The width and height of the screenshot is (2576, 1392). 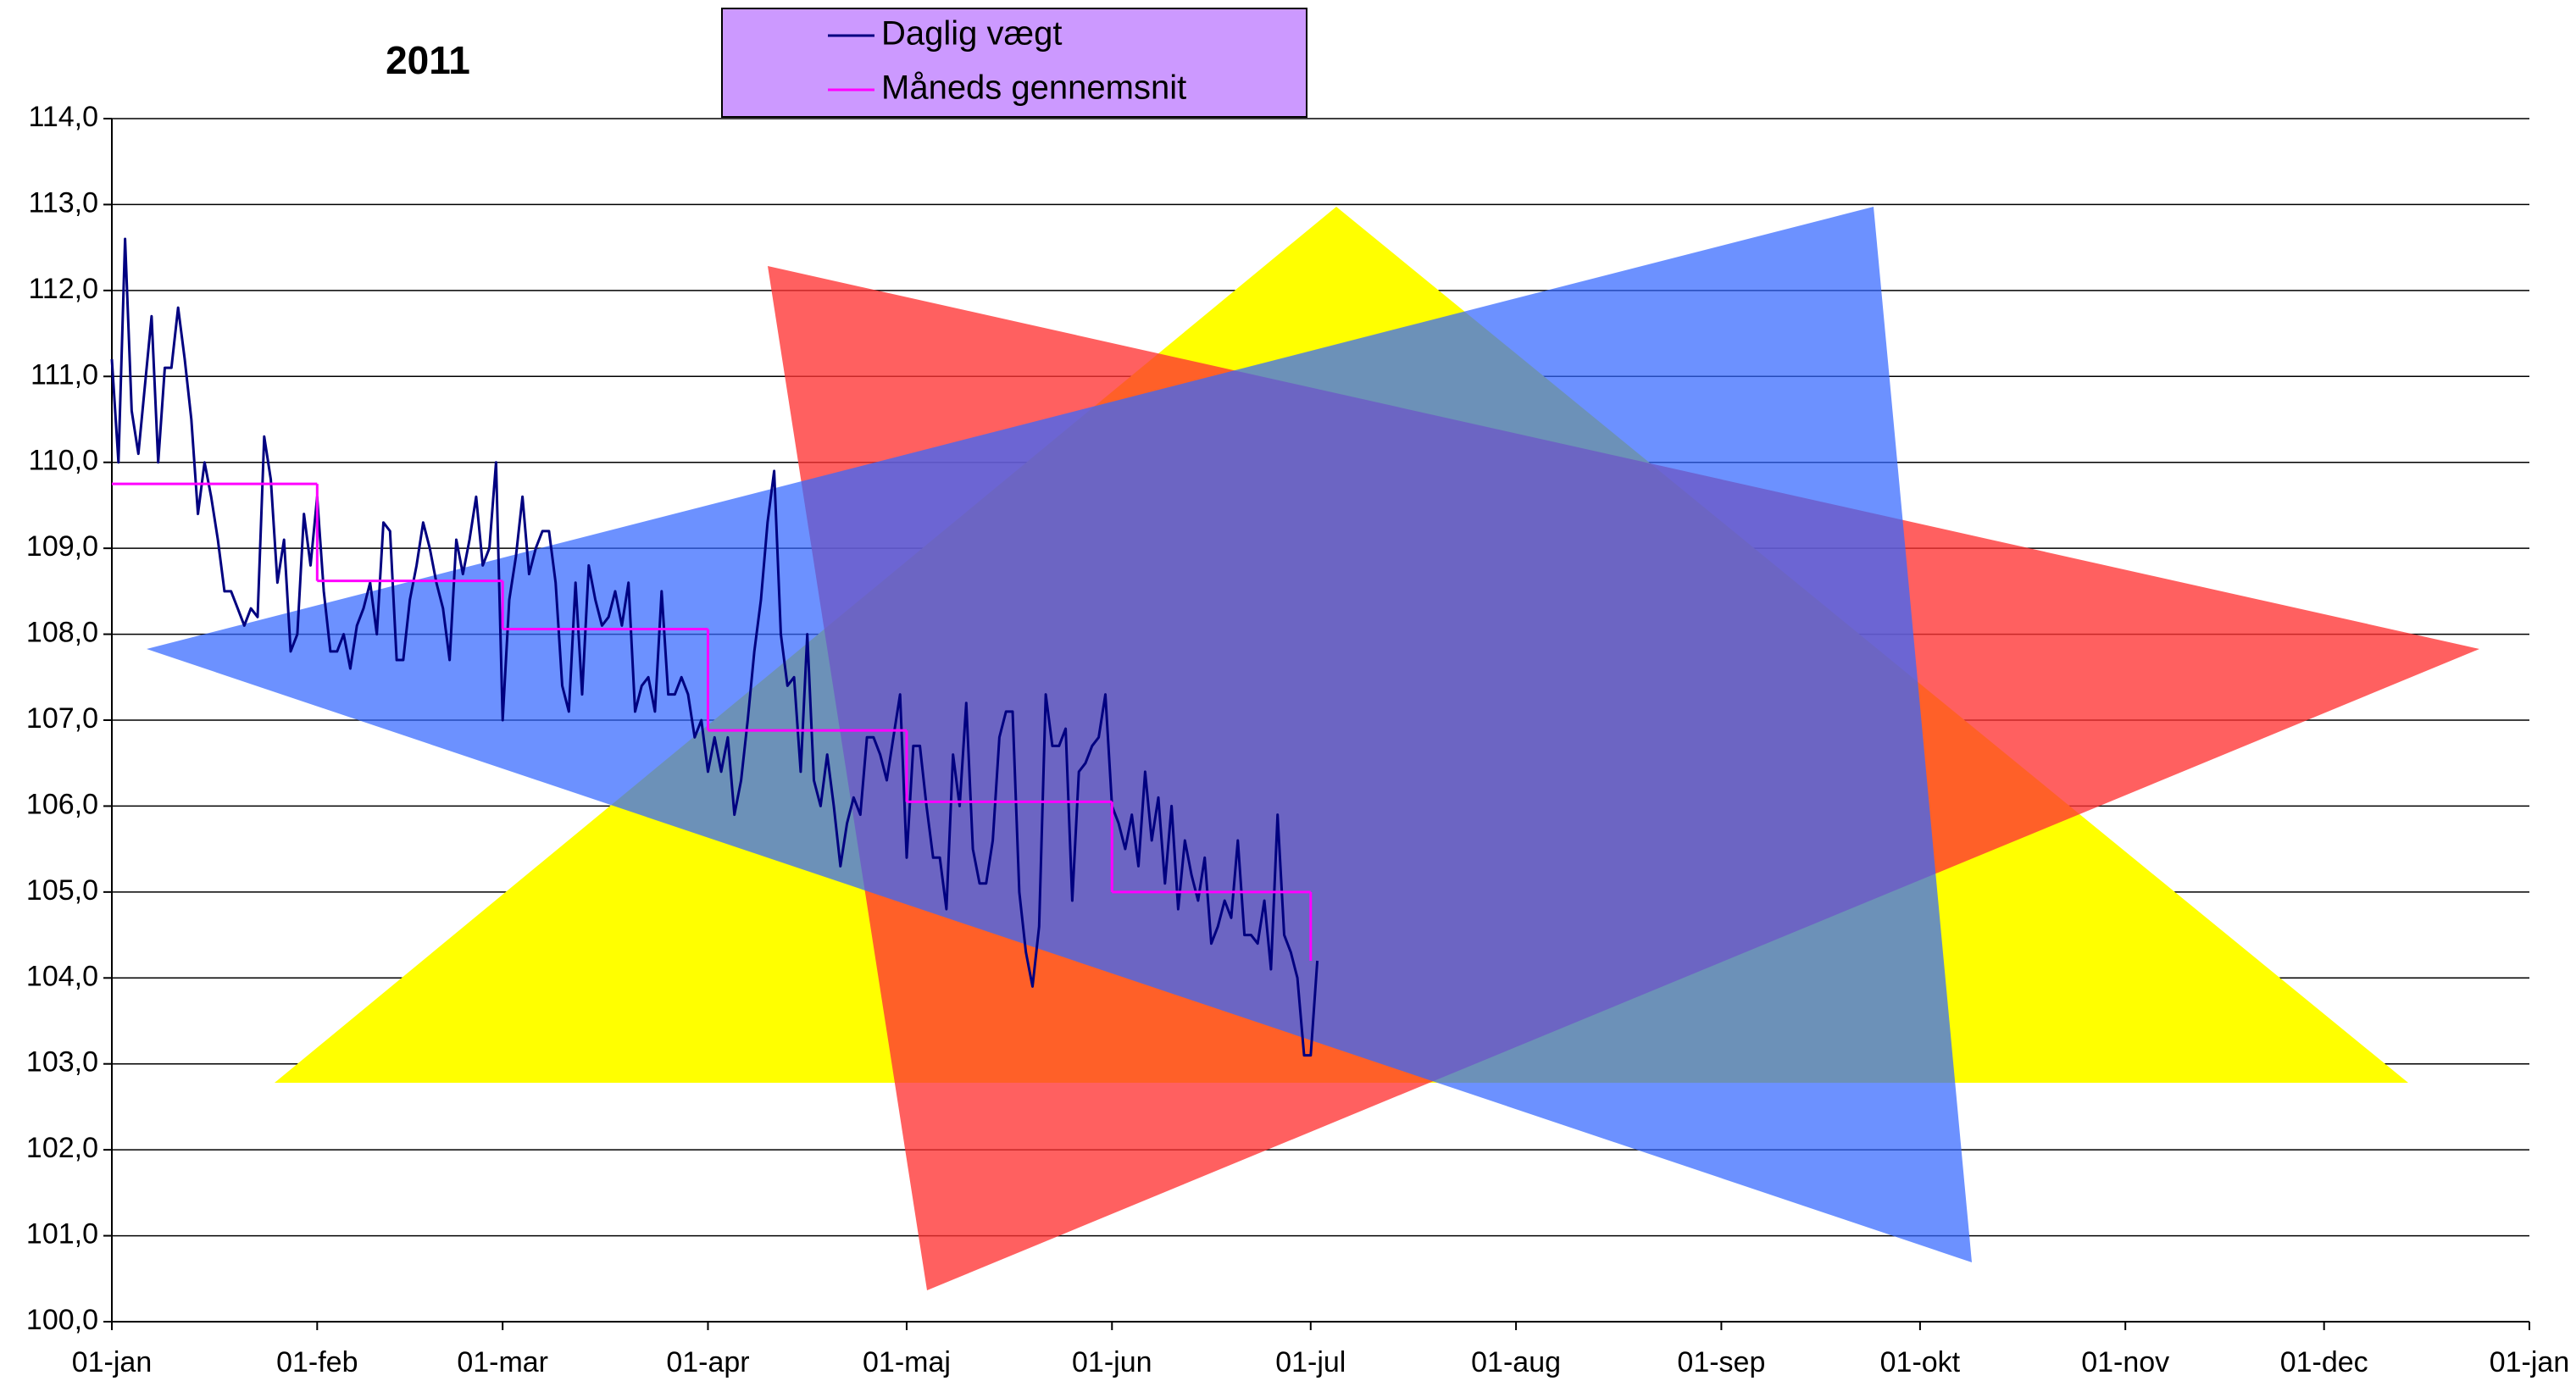 What do you see at coordinates (63, 461) in the screenshot?
I see `y-tick-label: 110,0` at bounding box center [63, 461].